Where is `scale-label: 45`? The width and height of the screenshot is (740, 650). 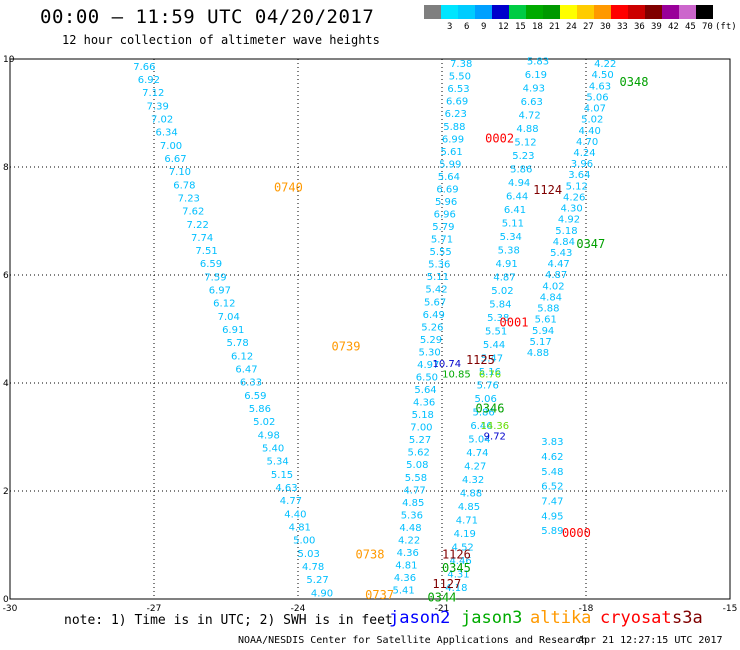
scale-label: 45 is located at coordinates (690, 27).